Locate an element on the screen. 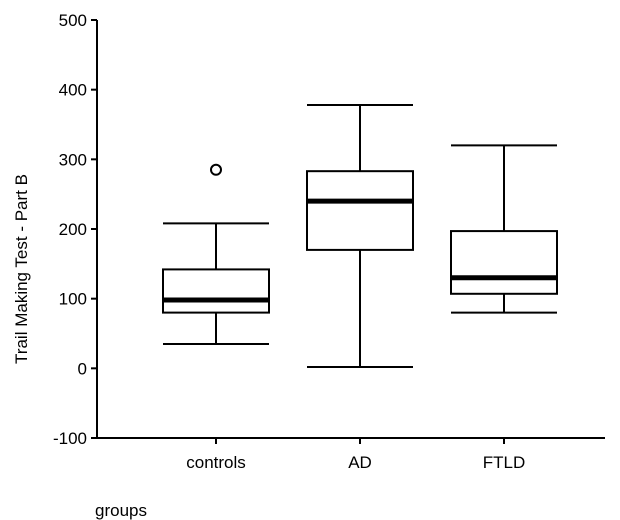  y-tick-label: 100 is located at coordinates (73, 299).